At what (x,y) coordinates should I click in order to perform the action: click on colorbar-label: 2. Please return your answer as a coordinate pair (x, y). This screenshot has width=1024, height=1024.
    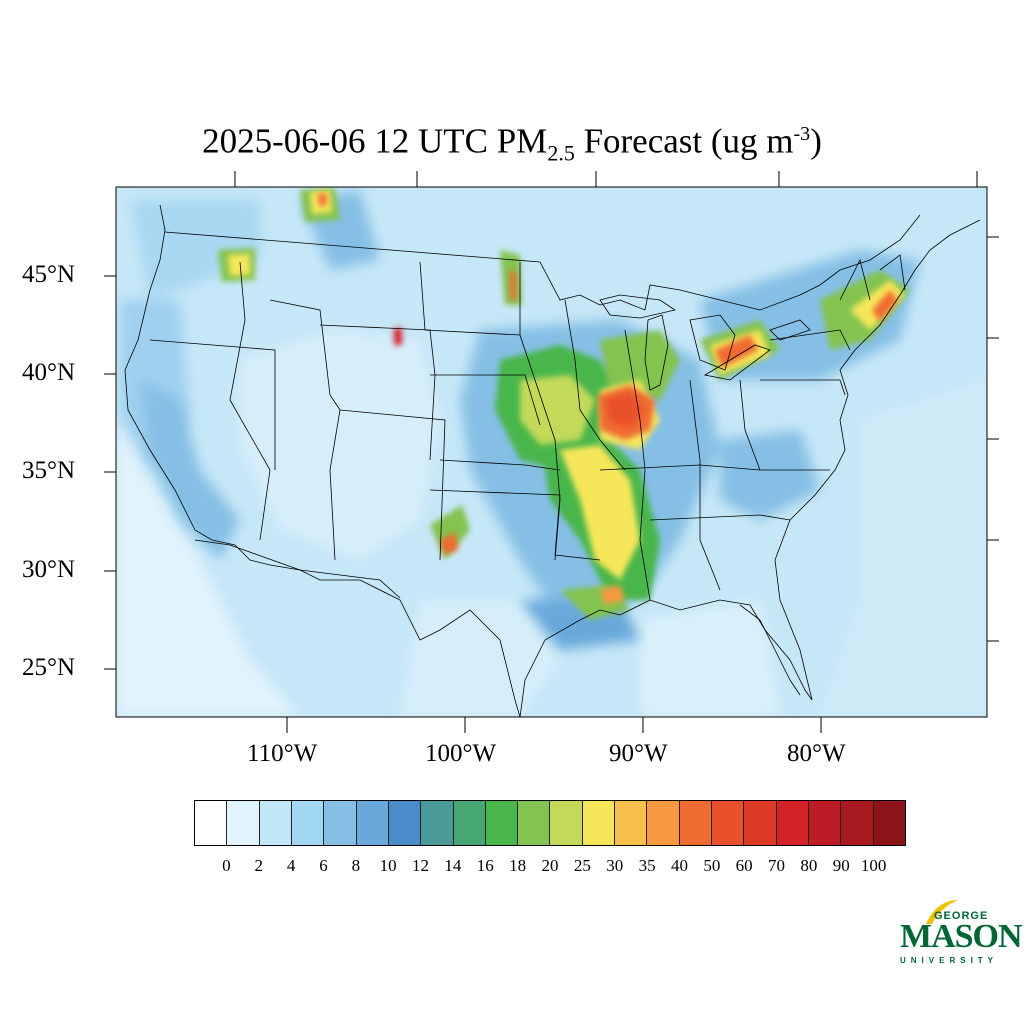
    Looking at the image, I should click on (258, 865).